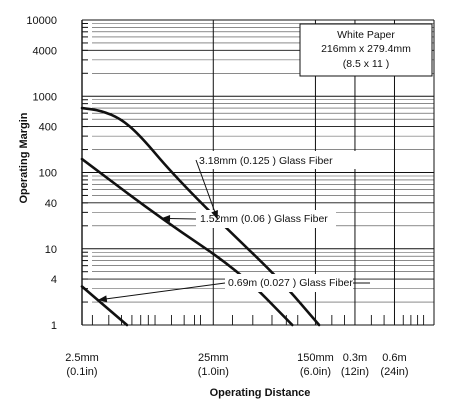 This screenshot has height=407, width=469. What do you see at coordinates (366, 35) in the screenshot?
I see `info-box-line1: White Paper` at bounding box center [366, 35].